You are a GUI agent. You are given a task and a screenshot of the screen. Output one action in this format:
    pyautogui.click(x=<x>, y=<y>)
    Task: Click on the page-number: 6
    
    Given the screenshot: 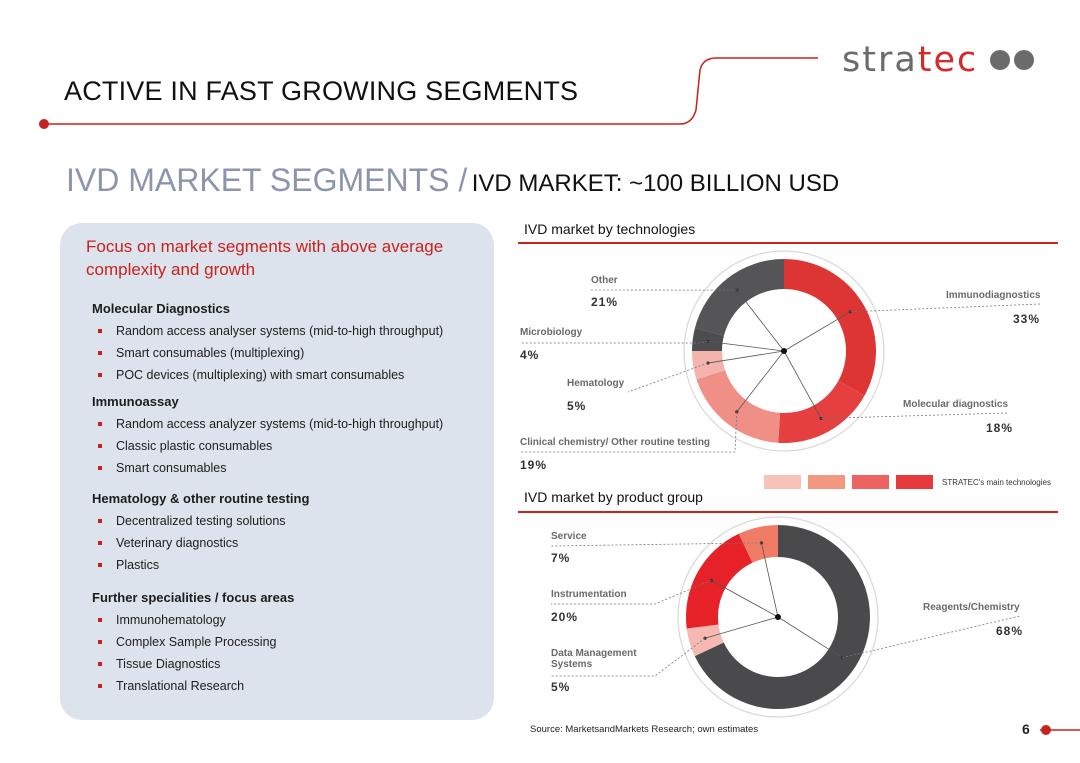 What is the action you would take?
    pyautogui.click(x=1026, y=729)
    